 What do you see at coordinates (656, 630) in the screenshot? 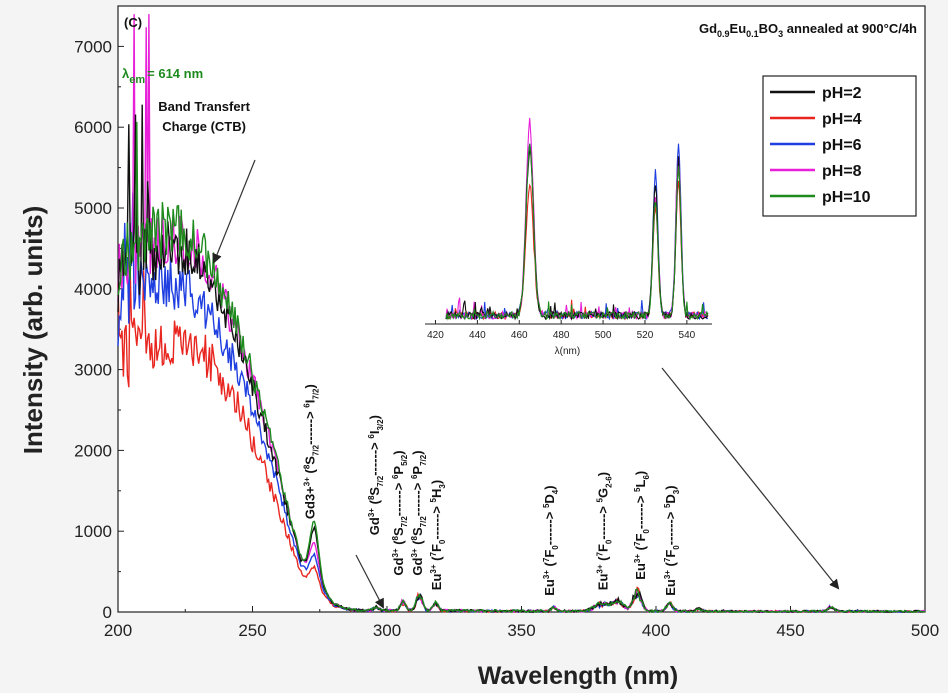
I see `x-tick-label: 400` at bounding box center [656, 630].